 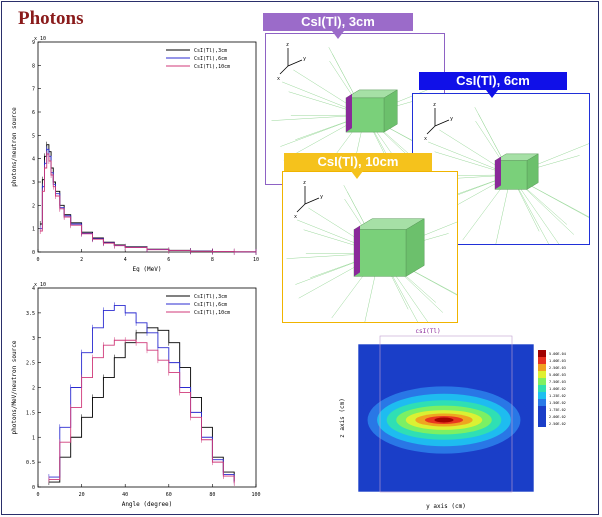 What do you see at coordinates (431, 130) in the screenshot?
I see `sim6-axis-x` at bounding box center [431, 130].